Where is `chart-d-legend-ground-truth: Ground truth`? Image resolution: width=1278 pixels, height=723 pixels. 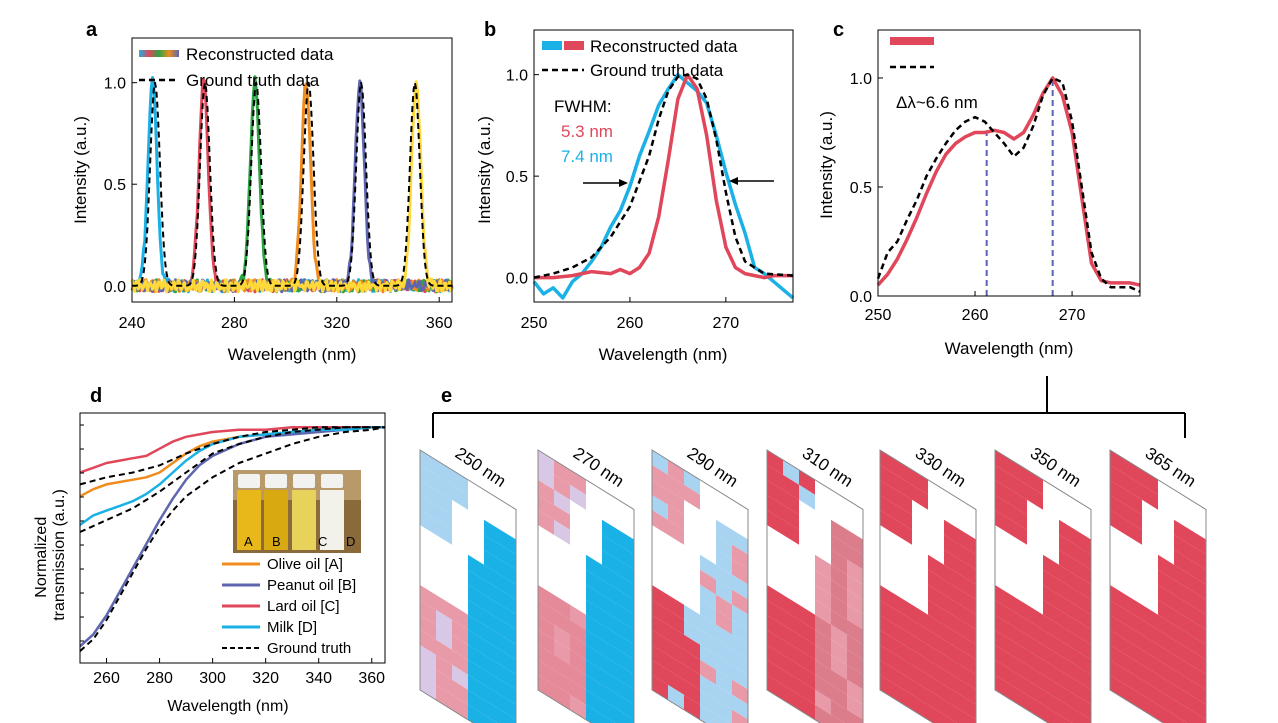
chart-d-legend-ground-truth: Ground truth is located at coordinates (309, 648).